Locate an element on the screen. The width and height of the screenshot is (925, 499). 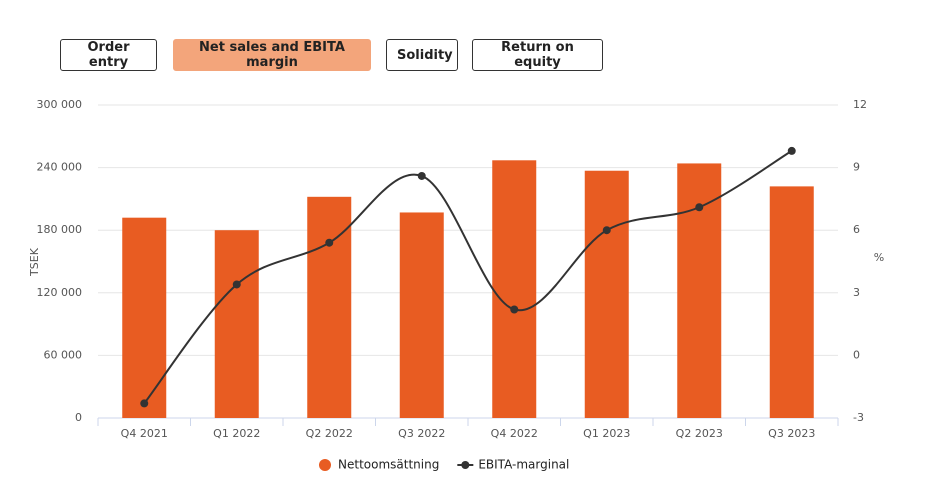
tab: Solidity is located at coordinates (422, 55).